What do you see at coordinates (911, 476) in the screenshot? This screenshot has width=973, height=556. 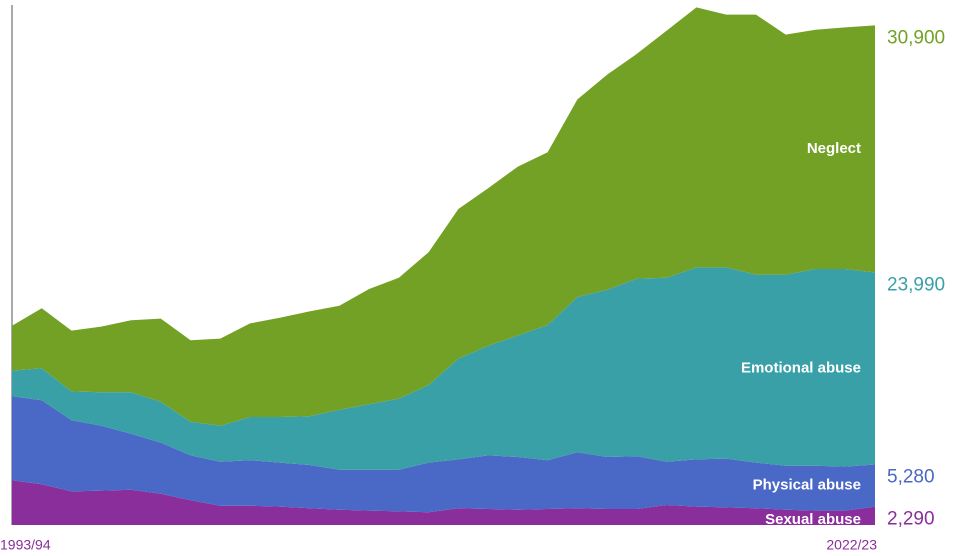 I see `value-label: 5,280` at bounding box center [911, 476].